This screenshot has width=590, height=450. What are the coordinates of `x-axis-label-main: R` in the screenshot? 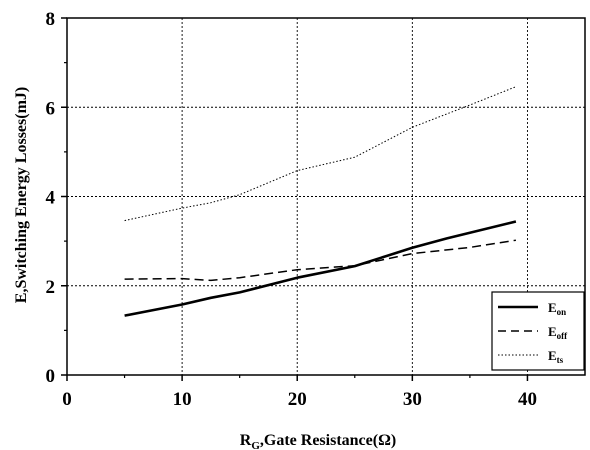 It's located at (246, 440).